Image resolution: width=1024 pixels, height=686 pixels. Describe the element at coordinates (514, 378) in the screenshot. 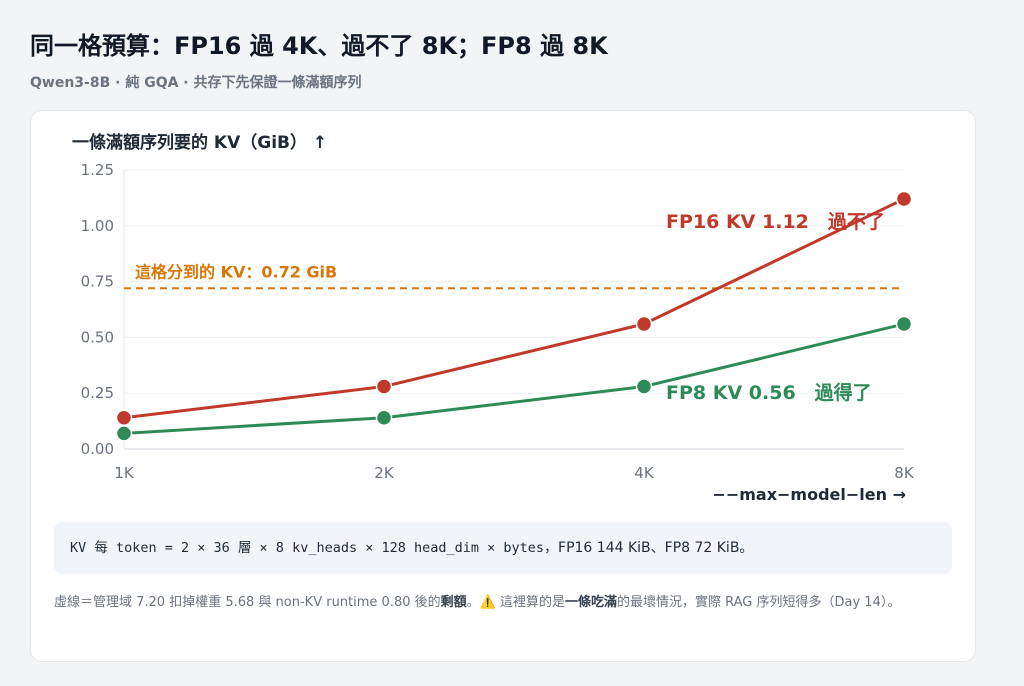

I see `series-line-fp8` at that location.